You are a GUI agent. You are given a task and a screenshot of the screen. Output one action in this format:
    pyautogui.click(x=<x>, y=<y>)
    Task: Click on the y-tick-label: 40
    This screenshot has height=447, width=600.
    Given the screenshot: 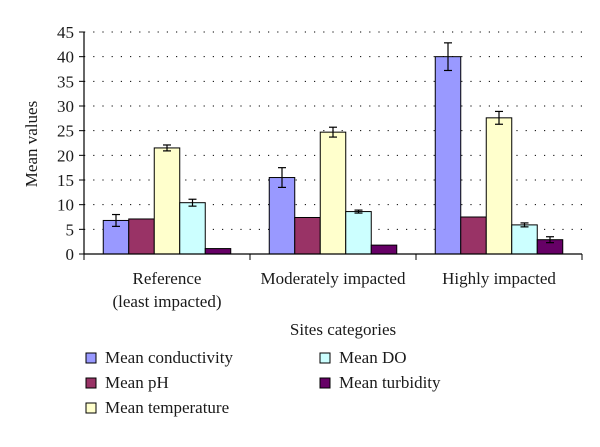 What is the action you would take?
    pyautogui.click(x=65, y=57)
    